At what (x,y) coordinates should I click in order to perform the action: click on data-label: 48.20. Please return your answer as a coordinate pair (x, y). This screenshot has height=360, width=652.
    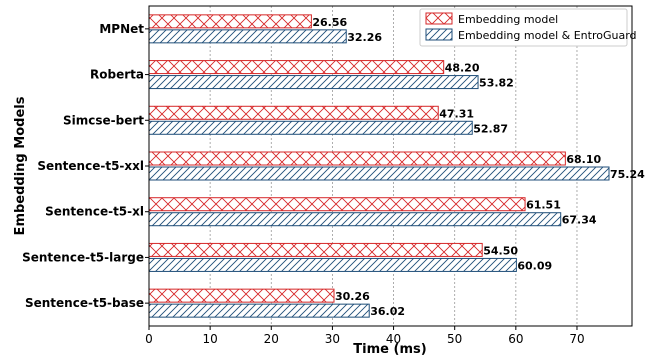
    Looking at the image, I should click on (462, 68).